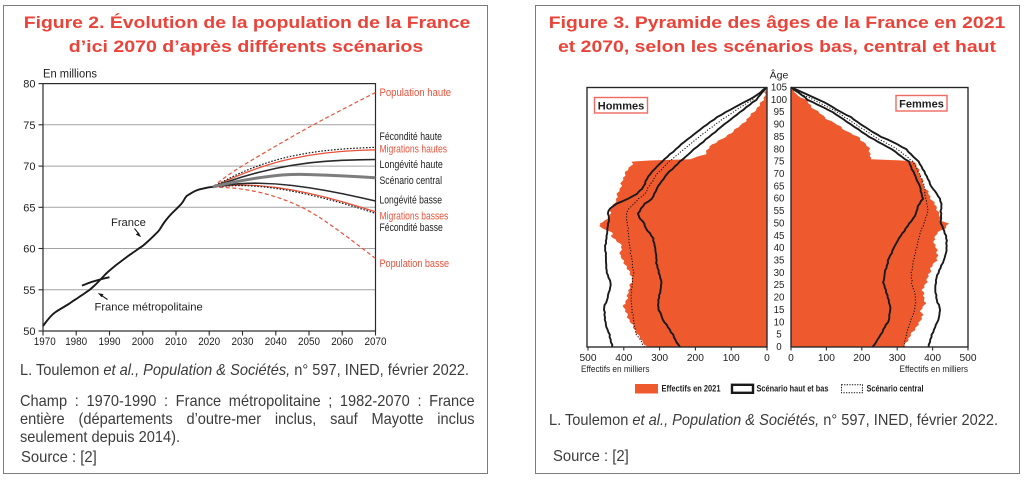 The width and height of the screenshot is (1024, 480). What do you see at coordinates (342, 342) in the screenshot?
I see `svg-text: 2060` at bounding box center [342, 342].